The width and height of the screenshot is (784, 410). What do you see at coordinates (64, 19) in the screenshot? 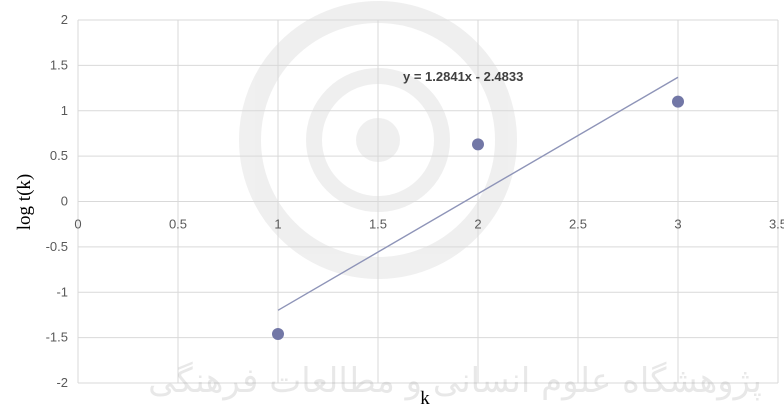
I see `y-tick-label: 2` at bounding box center [64, 19].